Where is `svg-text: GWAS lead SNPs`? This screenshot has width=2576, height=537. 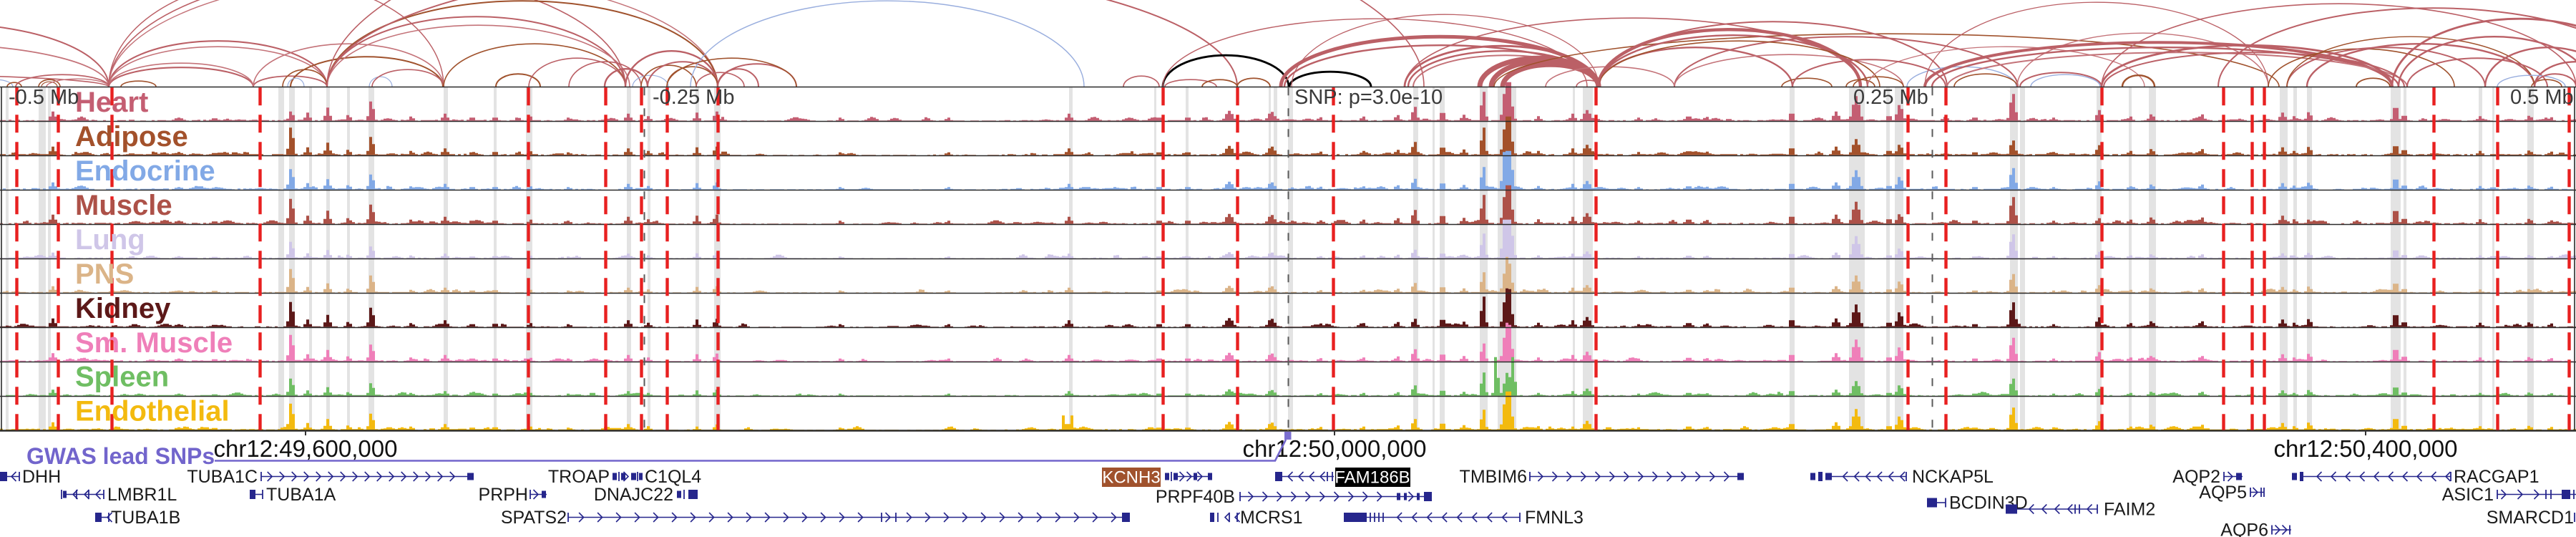
svg-text: GWAS lead SNPs is located at coordinates (120, 456).